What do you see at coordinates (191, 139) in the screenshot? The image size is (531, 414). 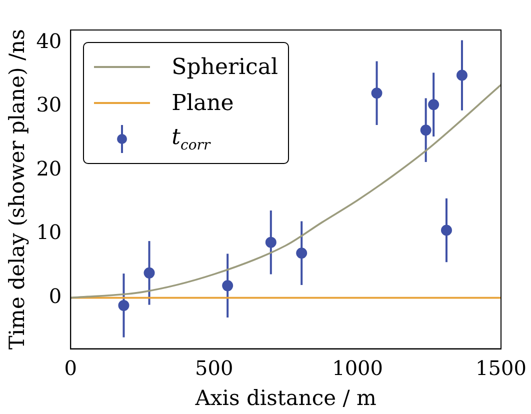 I see `legend-label: t$_{corr}$` at bounding box center [191, 139].